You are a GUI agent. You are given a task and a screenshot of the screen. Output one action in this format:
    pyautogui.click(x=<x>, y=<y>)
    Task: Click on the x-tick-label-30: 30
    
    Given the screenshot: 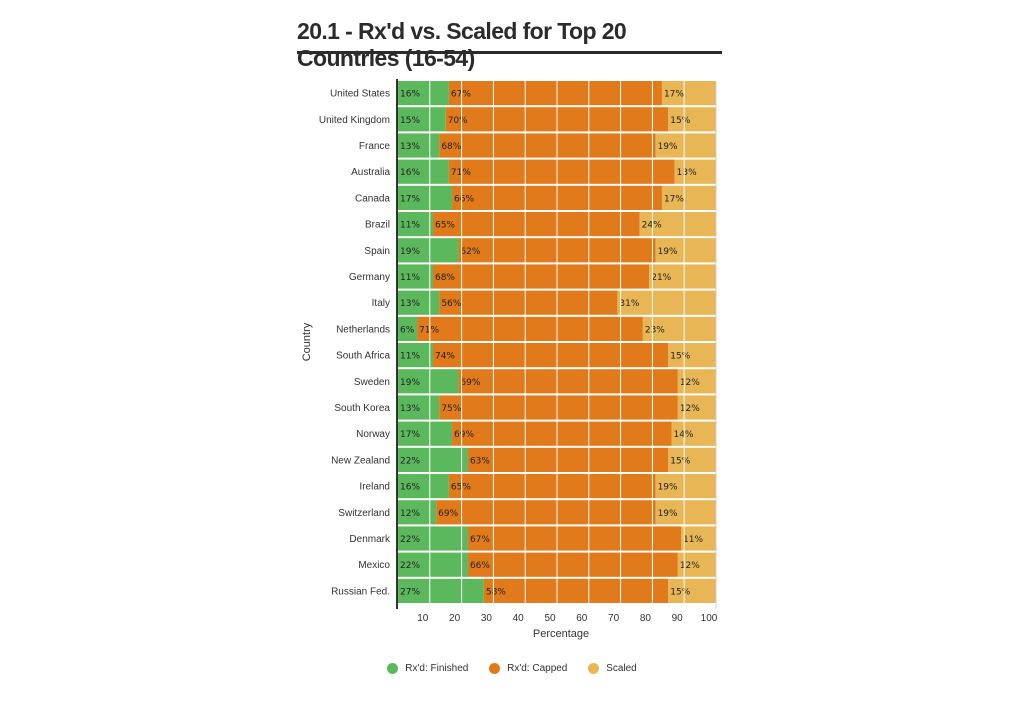 What is the action you would take?
    pyautogui.click(x=487, y=618)
    